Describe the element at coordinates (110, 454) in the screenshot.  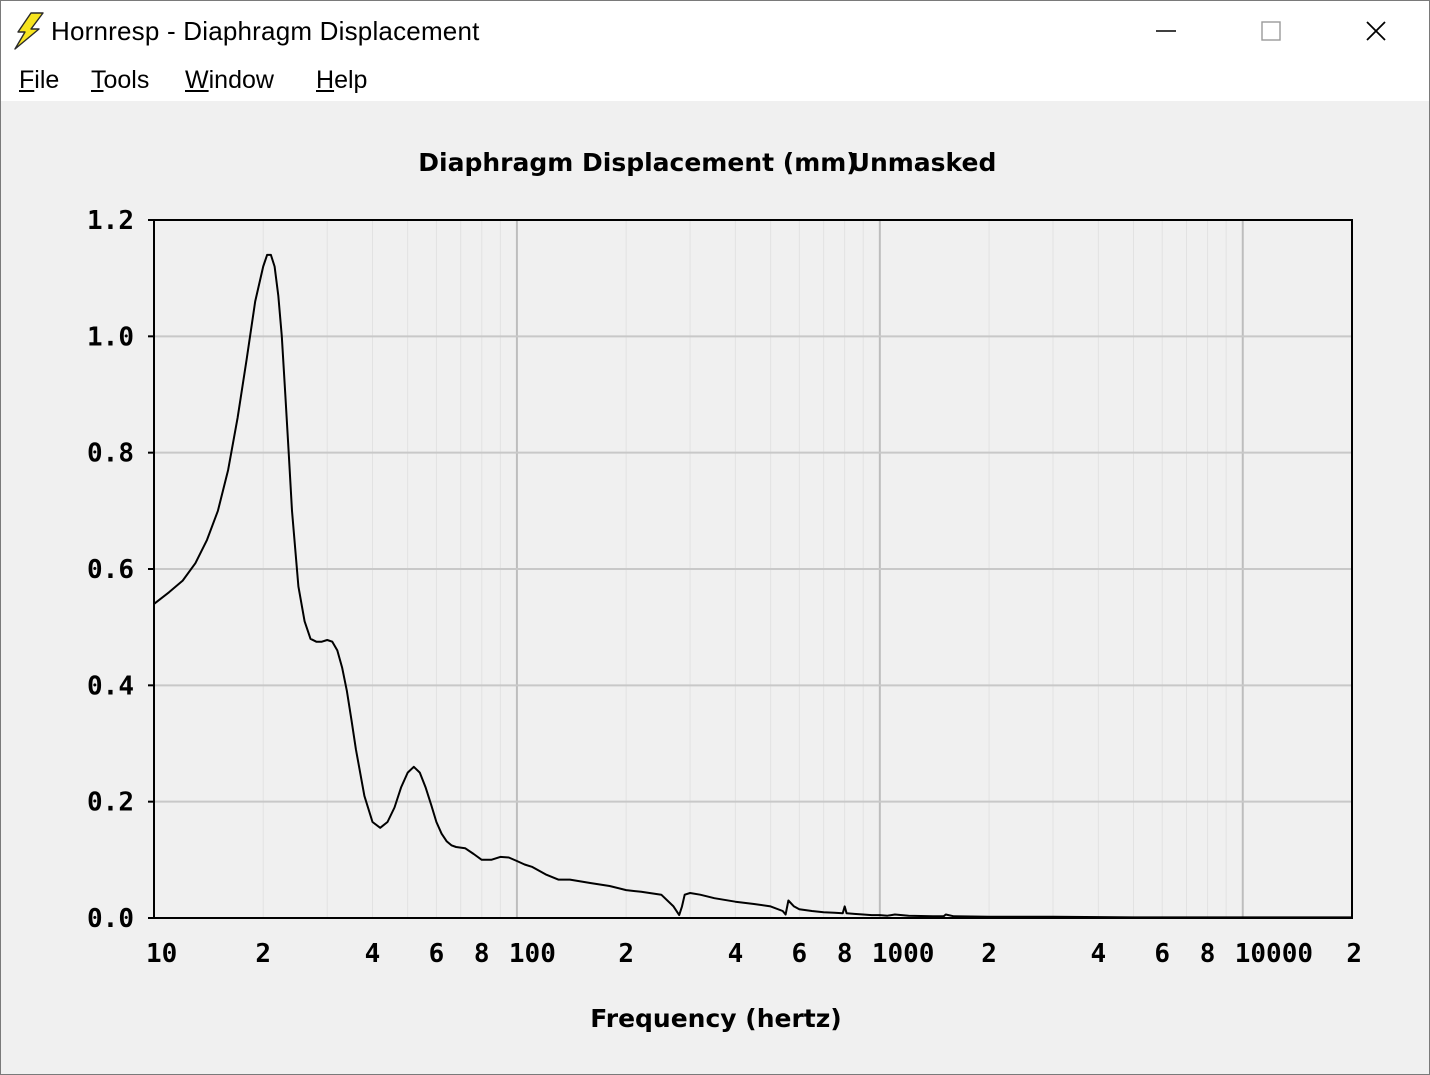
I see `y-tick-label: 0.8` at that location.